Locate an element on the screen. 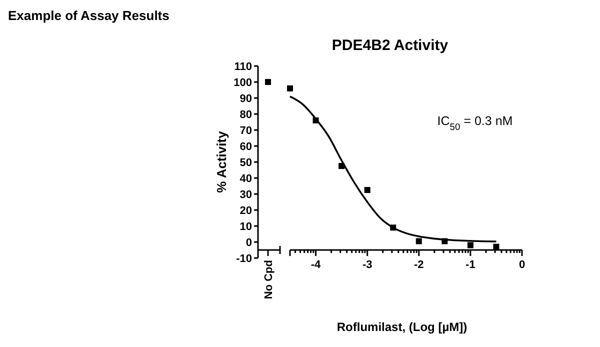  x-axis-title: Roflumilast, (Log [µM]) is located at coordinates (402, 327).